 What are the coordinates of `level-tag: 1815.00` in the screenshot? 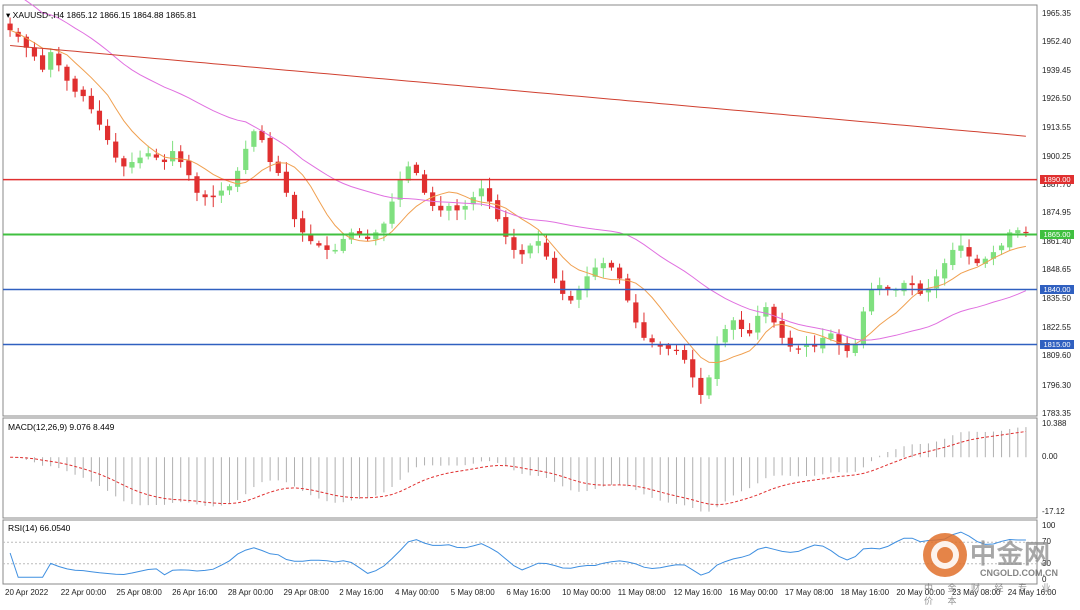 It's located at (1057, 344).